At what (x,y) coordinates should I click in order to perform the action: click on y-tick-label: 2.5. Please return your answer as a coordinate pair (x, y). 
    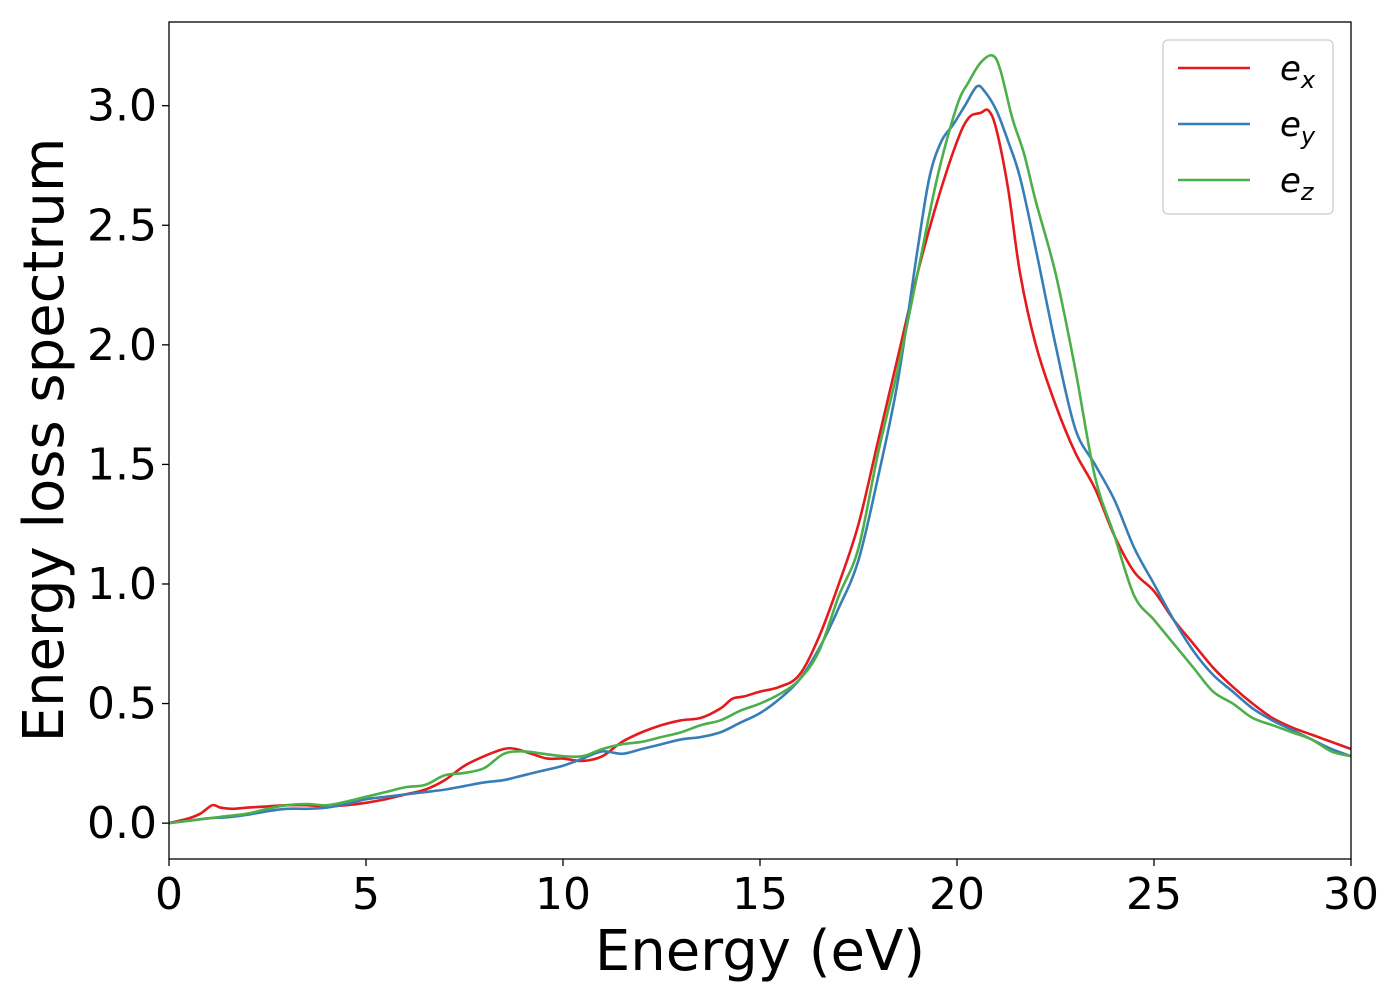
    Looking at the image, I should click on (122, 225).